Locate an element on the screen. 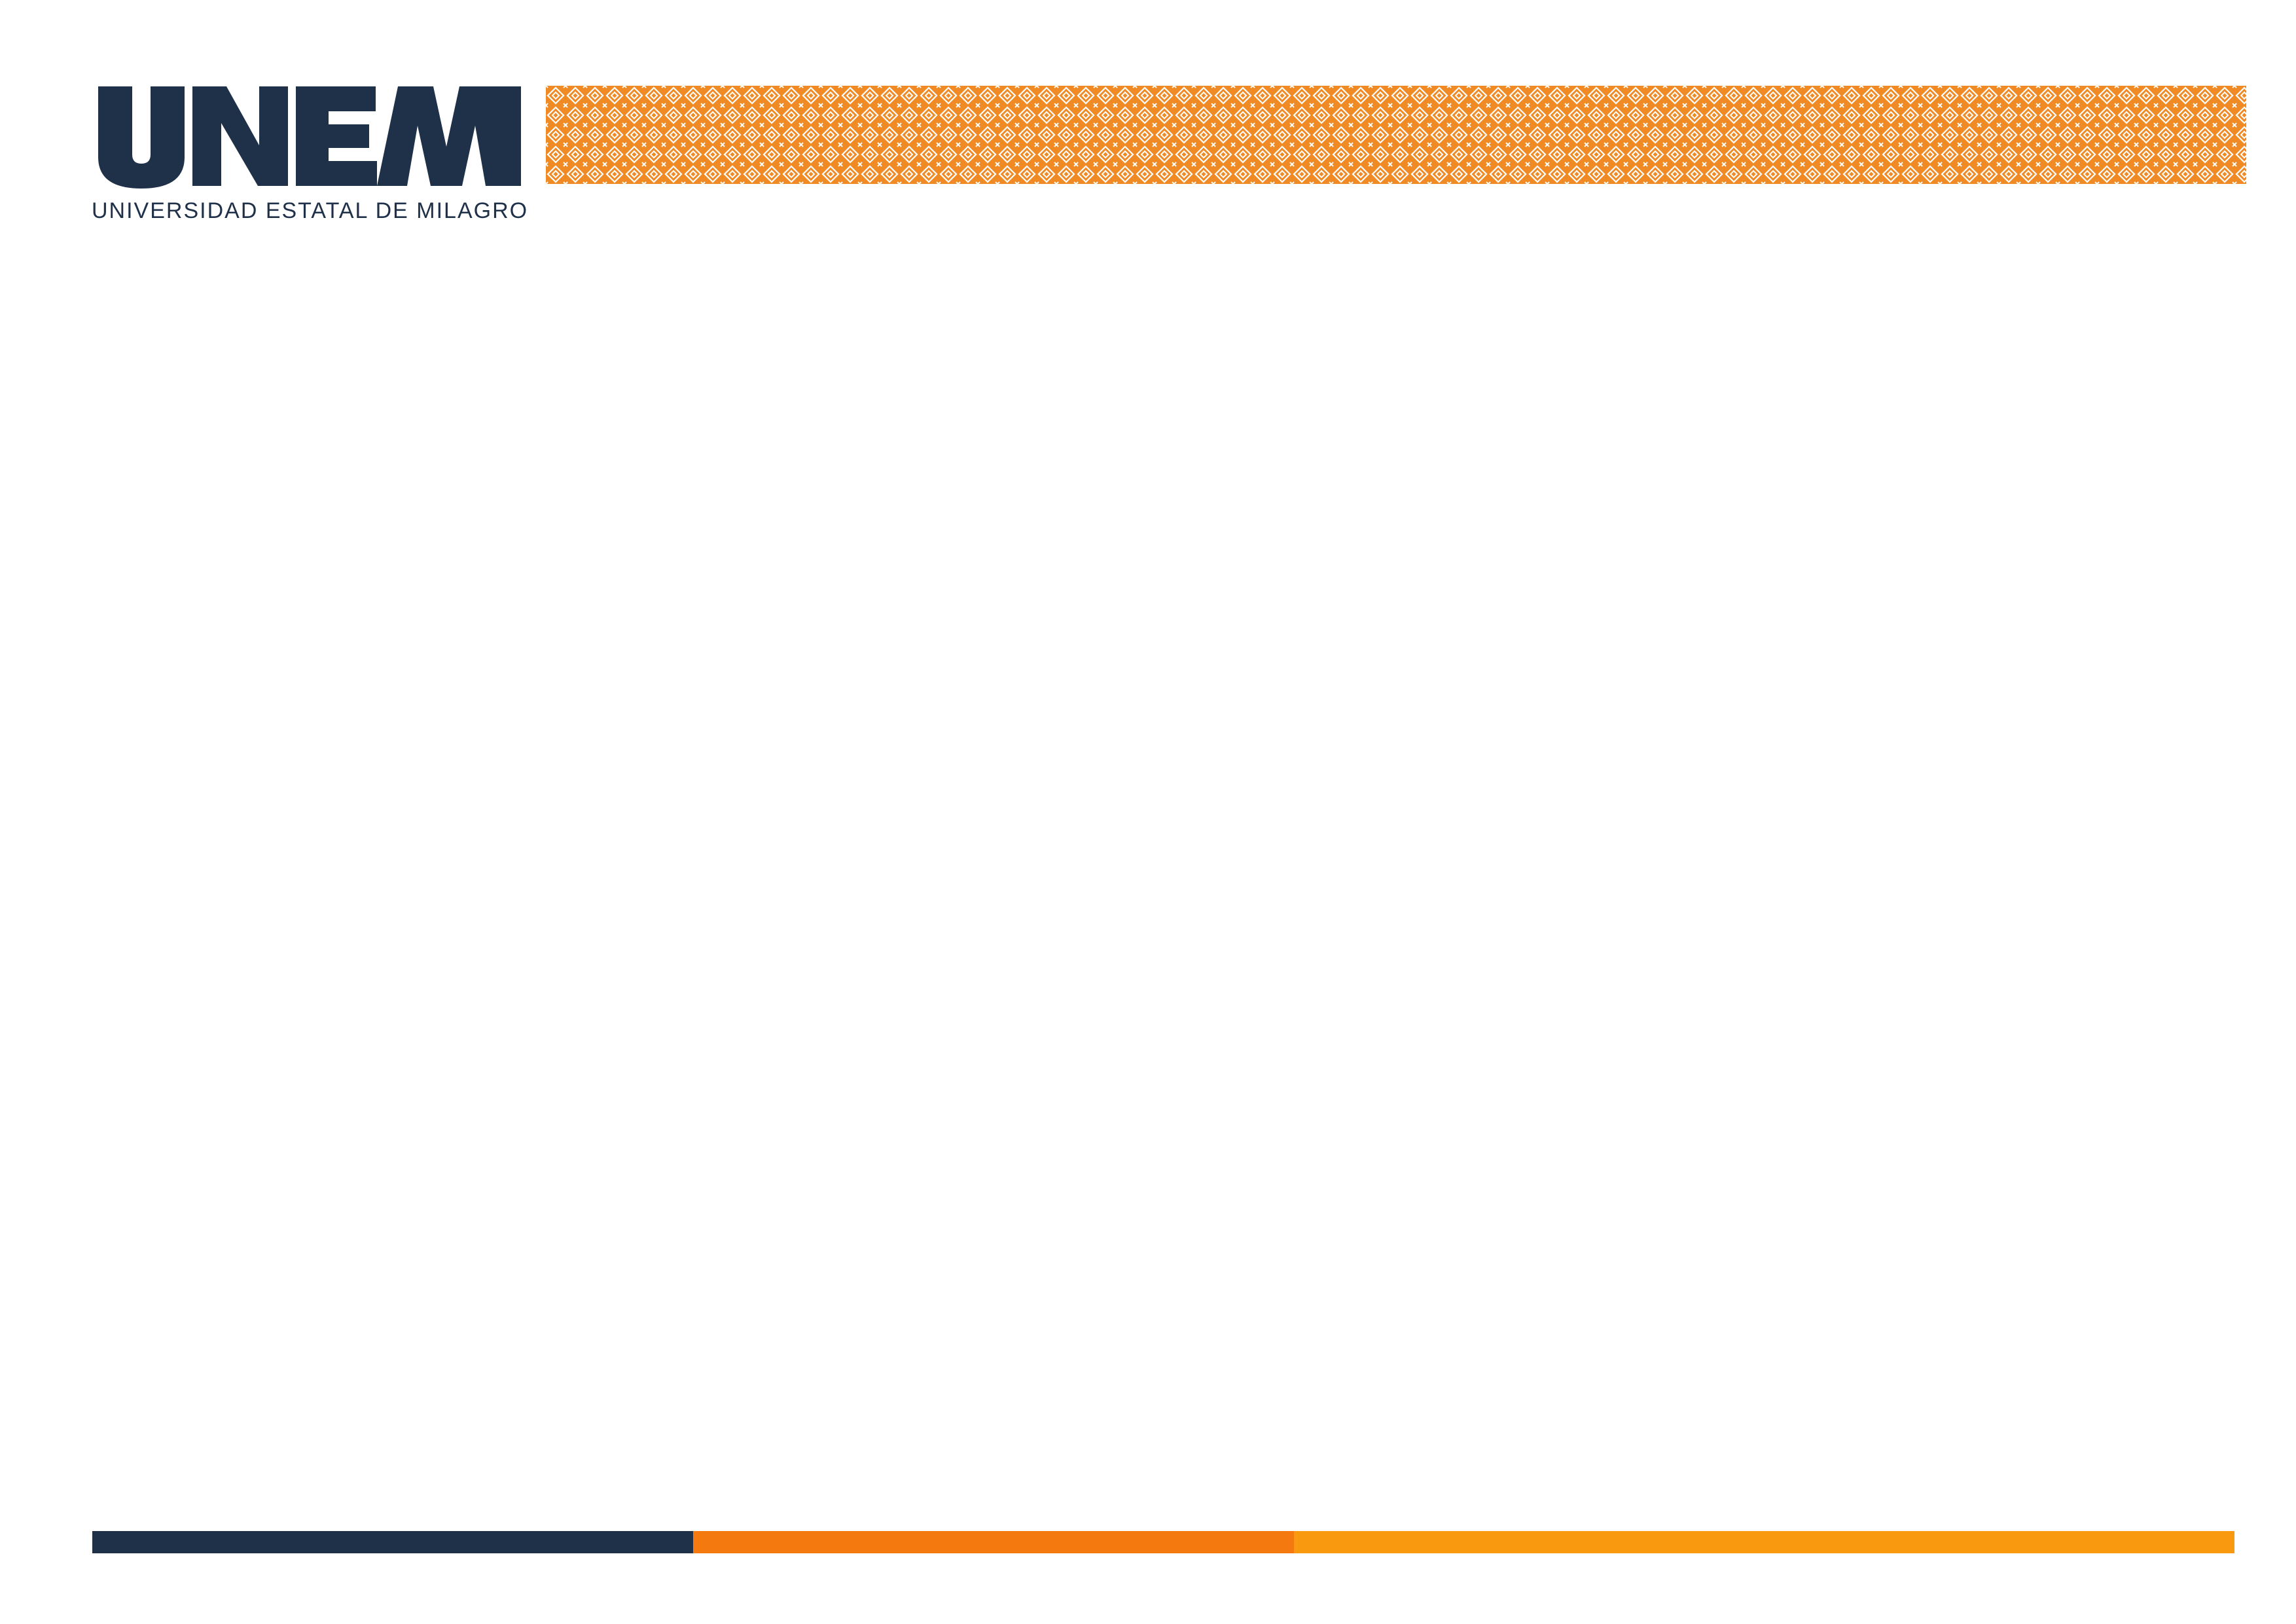 The width and height of the screenshot is (2296, 1624). orange-diamond-pattern is located at coordinates (1396, 135).